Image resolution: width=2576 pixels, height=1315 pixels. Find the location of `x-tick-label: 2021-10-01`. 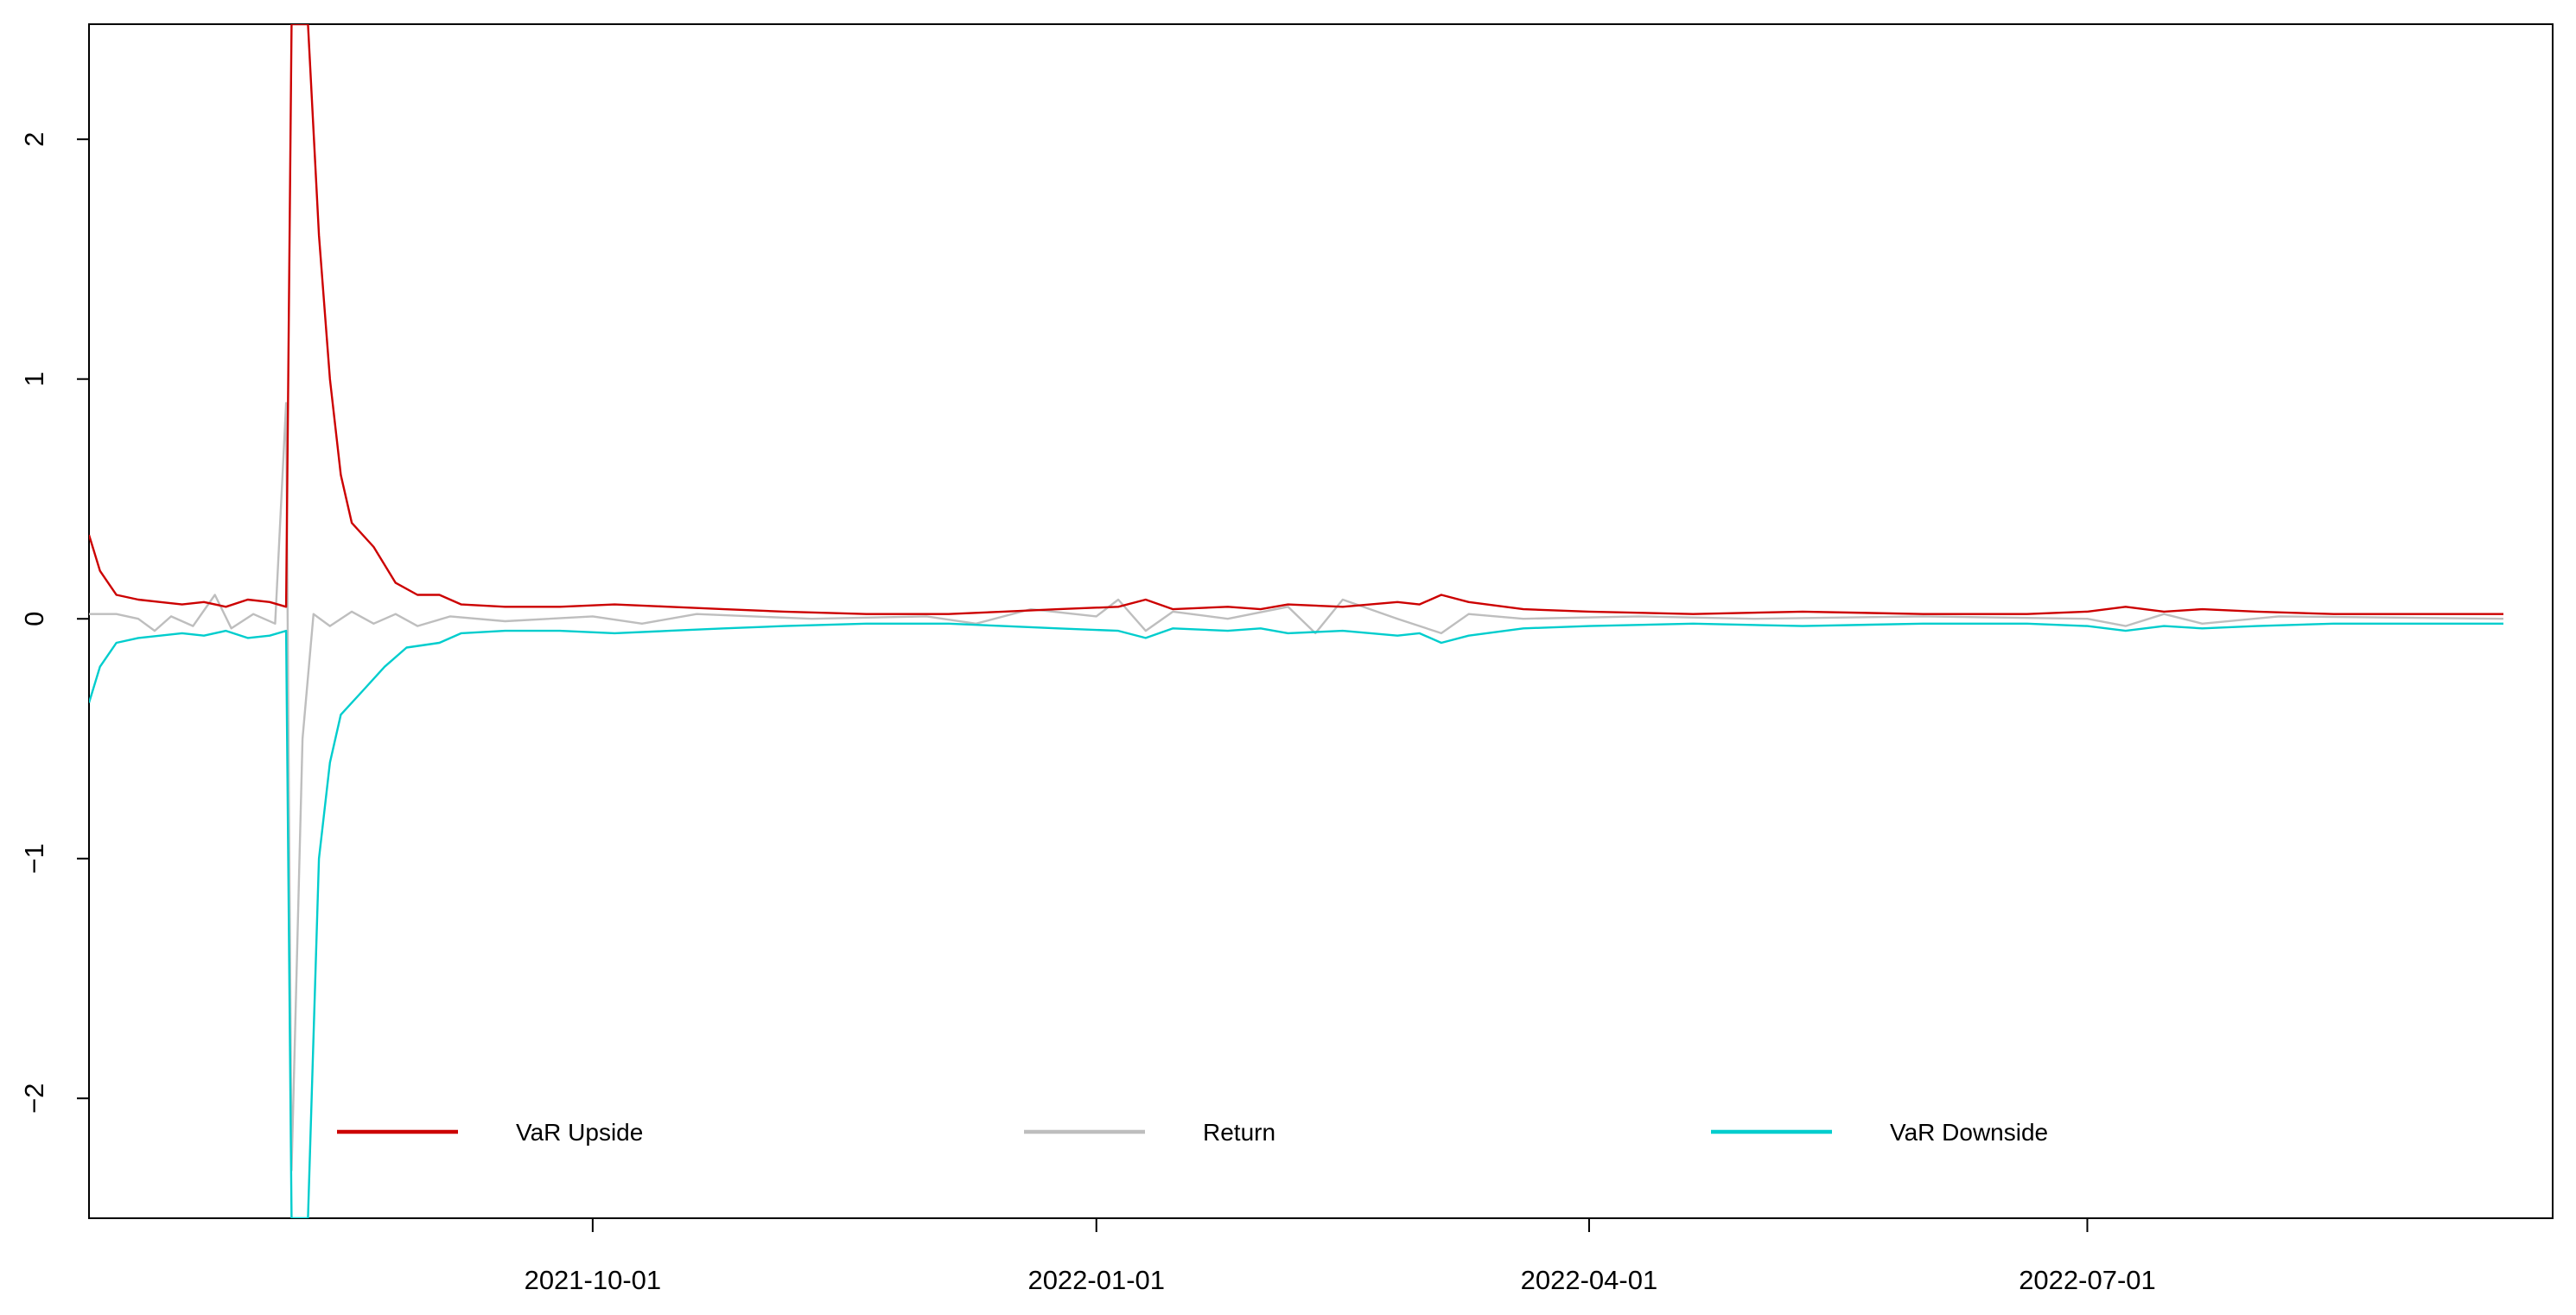

x-tick-label: 2021-10-01 is located at coordinates (593, 1280).